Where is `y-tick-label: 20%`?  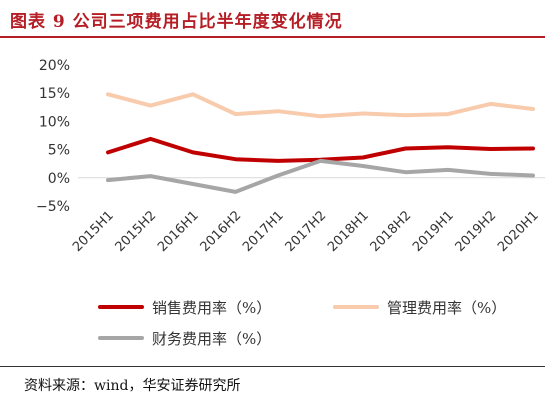
y-tick-label: 20% is located at coordinates (54, 66).